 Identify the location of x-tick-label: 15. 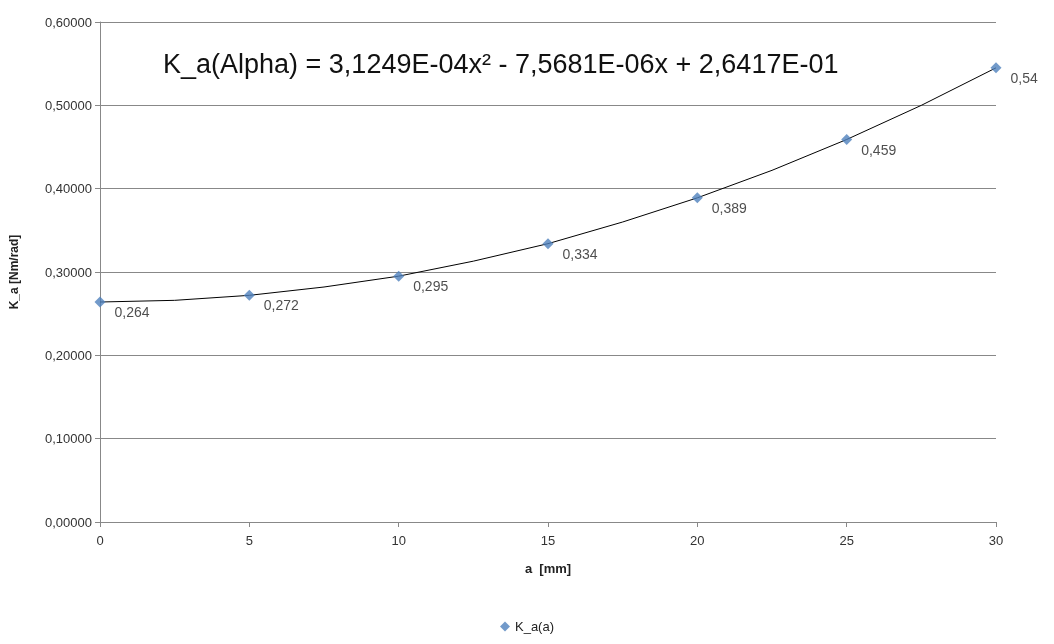
(548, 540).